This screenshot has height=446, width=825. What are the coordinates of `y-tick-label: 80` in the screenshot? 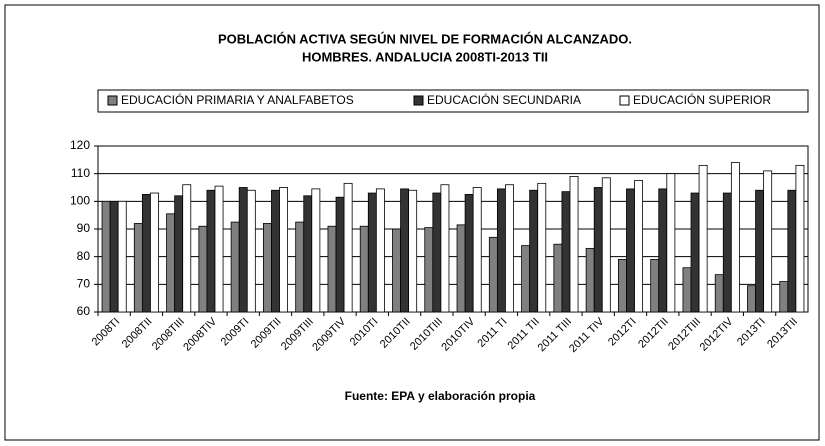 It's located at (84, 256).